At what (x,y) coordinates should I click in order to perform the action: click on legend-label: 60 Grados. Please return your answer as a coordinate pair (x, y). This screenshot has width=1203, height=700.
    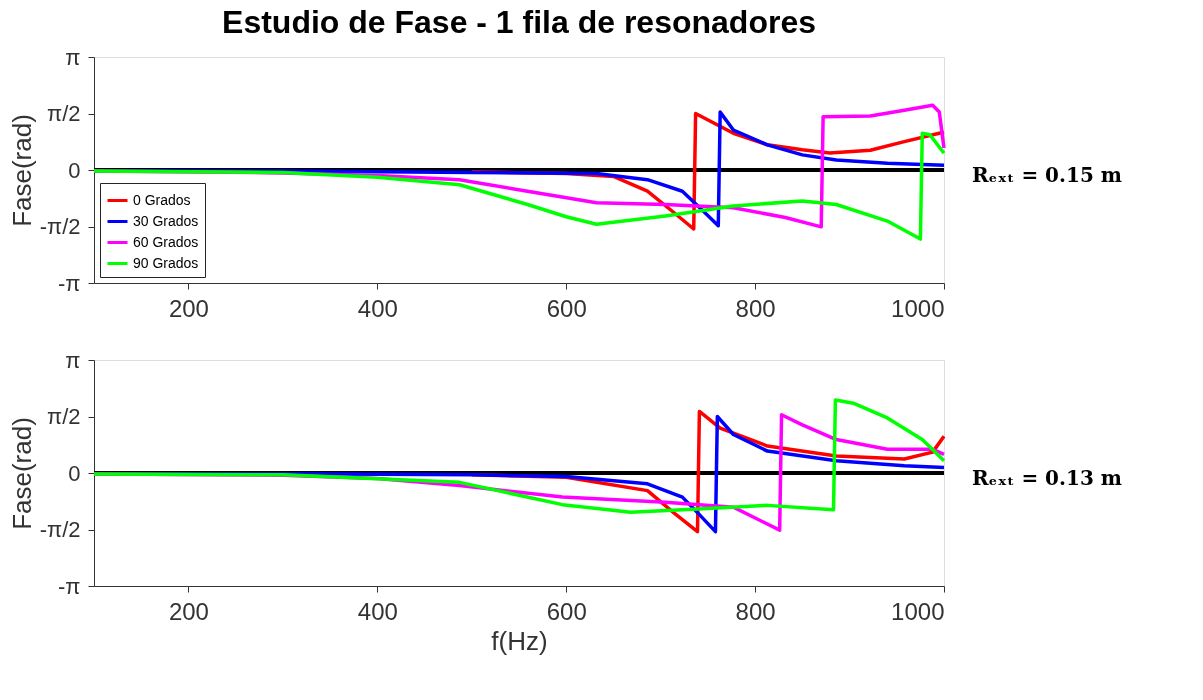
    Looking at the image, I should click on (166, 241).